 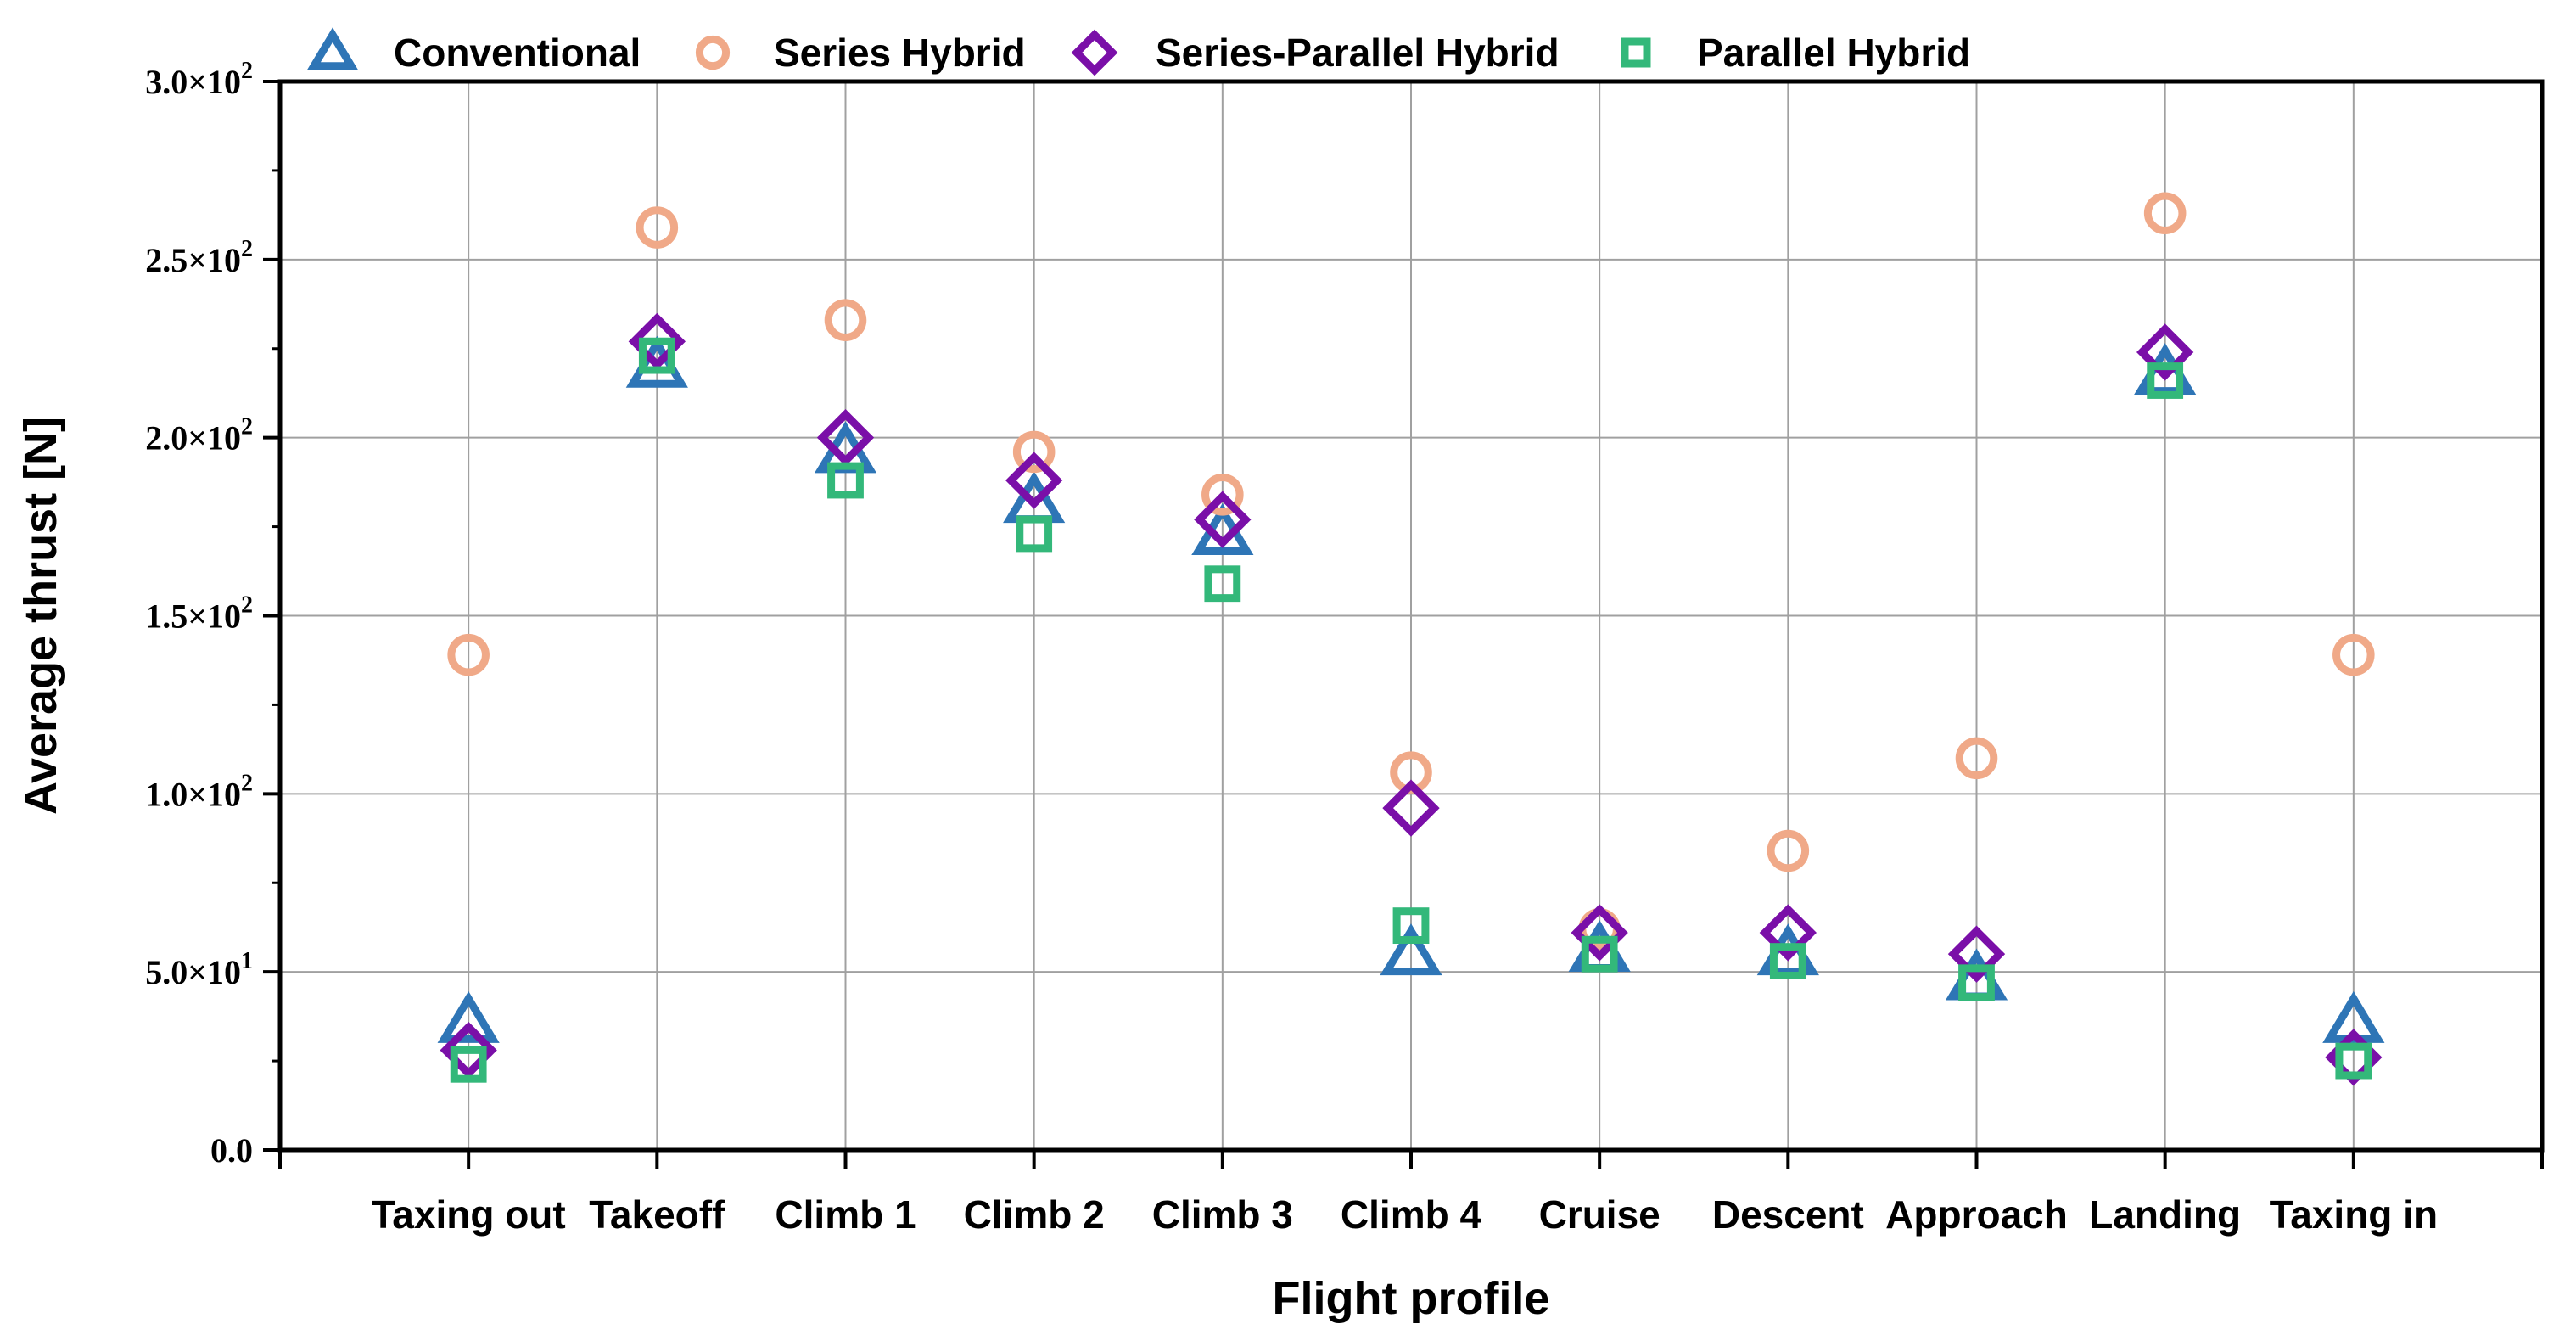 I want to click on y-tick-label: 0.0, so click(x=231, y=1150).